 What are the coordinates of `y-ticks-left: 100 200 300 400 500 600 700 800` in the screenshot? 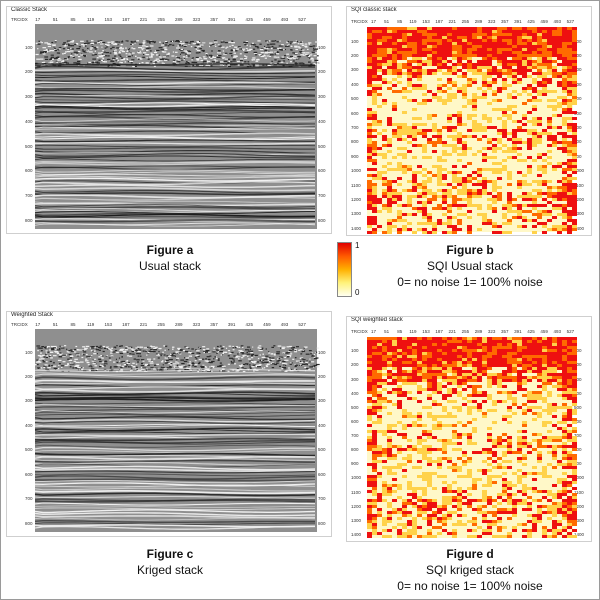 It's located at (35, 431).